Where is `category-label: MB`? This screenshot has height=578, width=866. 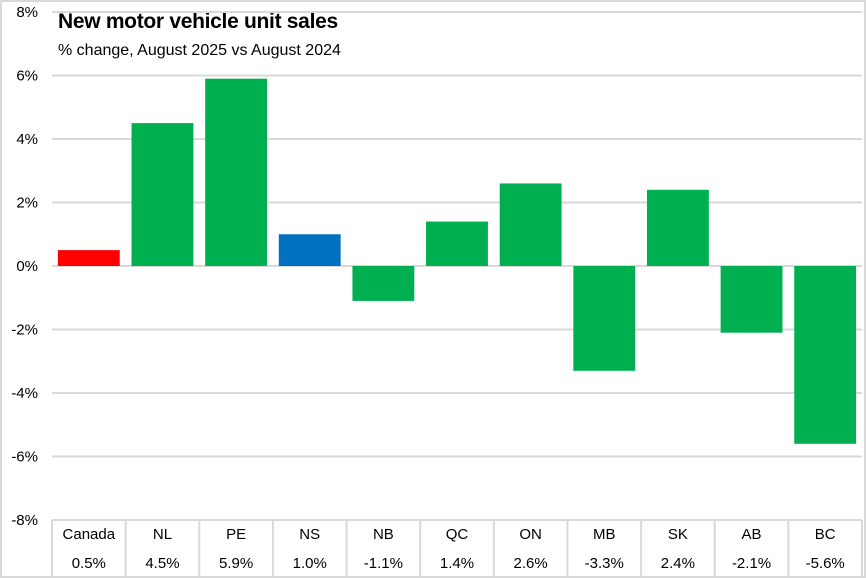
category-label: MB is located at coordinates (604, 534).